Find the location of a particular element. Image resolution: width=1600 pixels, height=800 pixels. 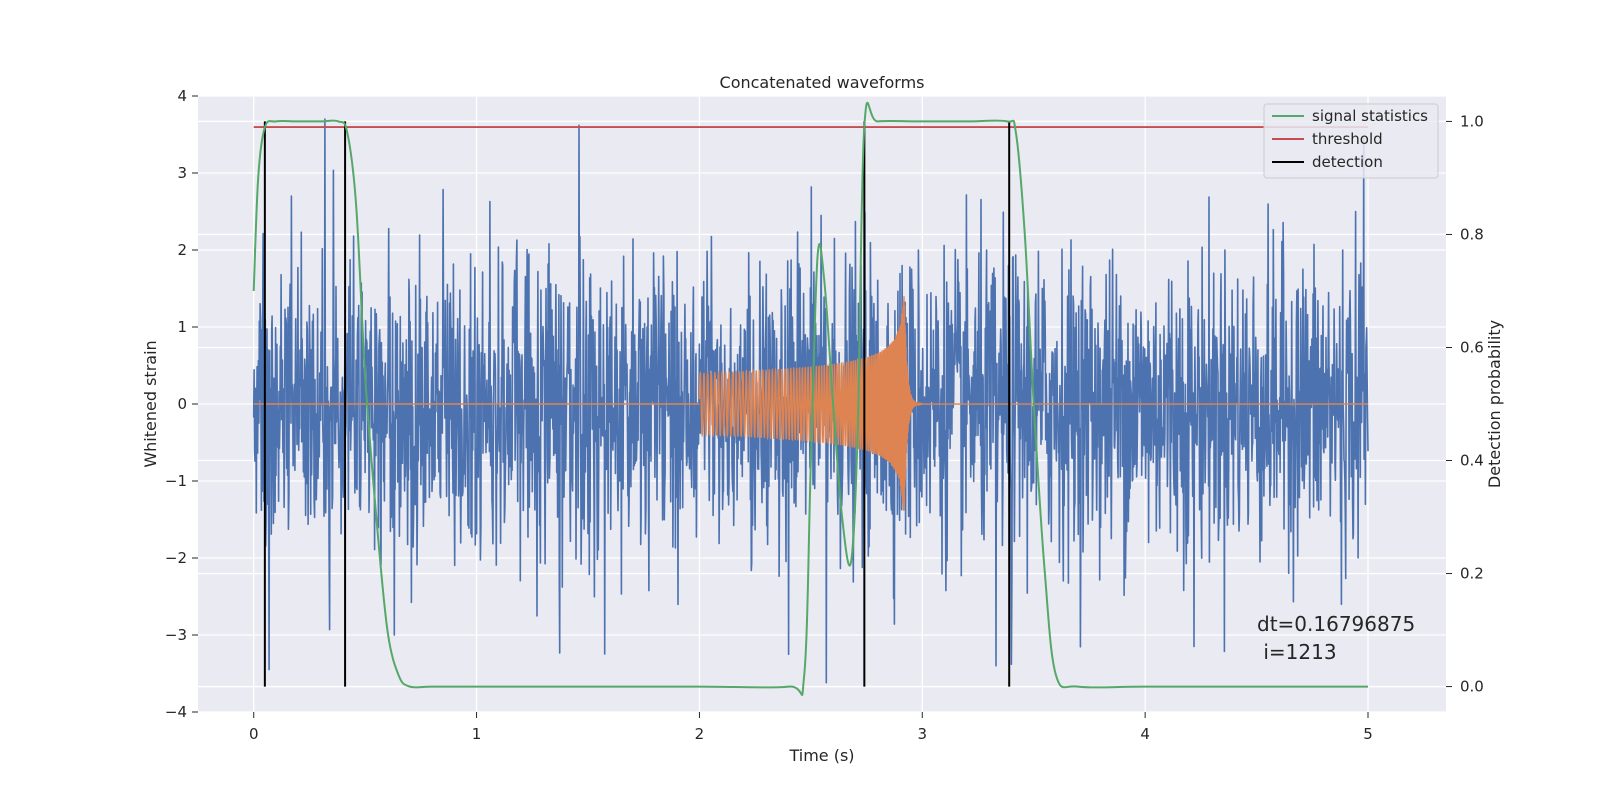

y-tick-label-left: 3 is located at coordinates (182, 173).